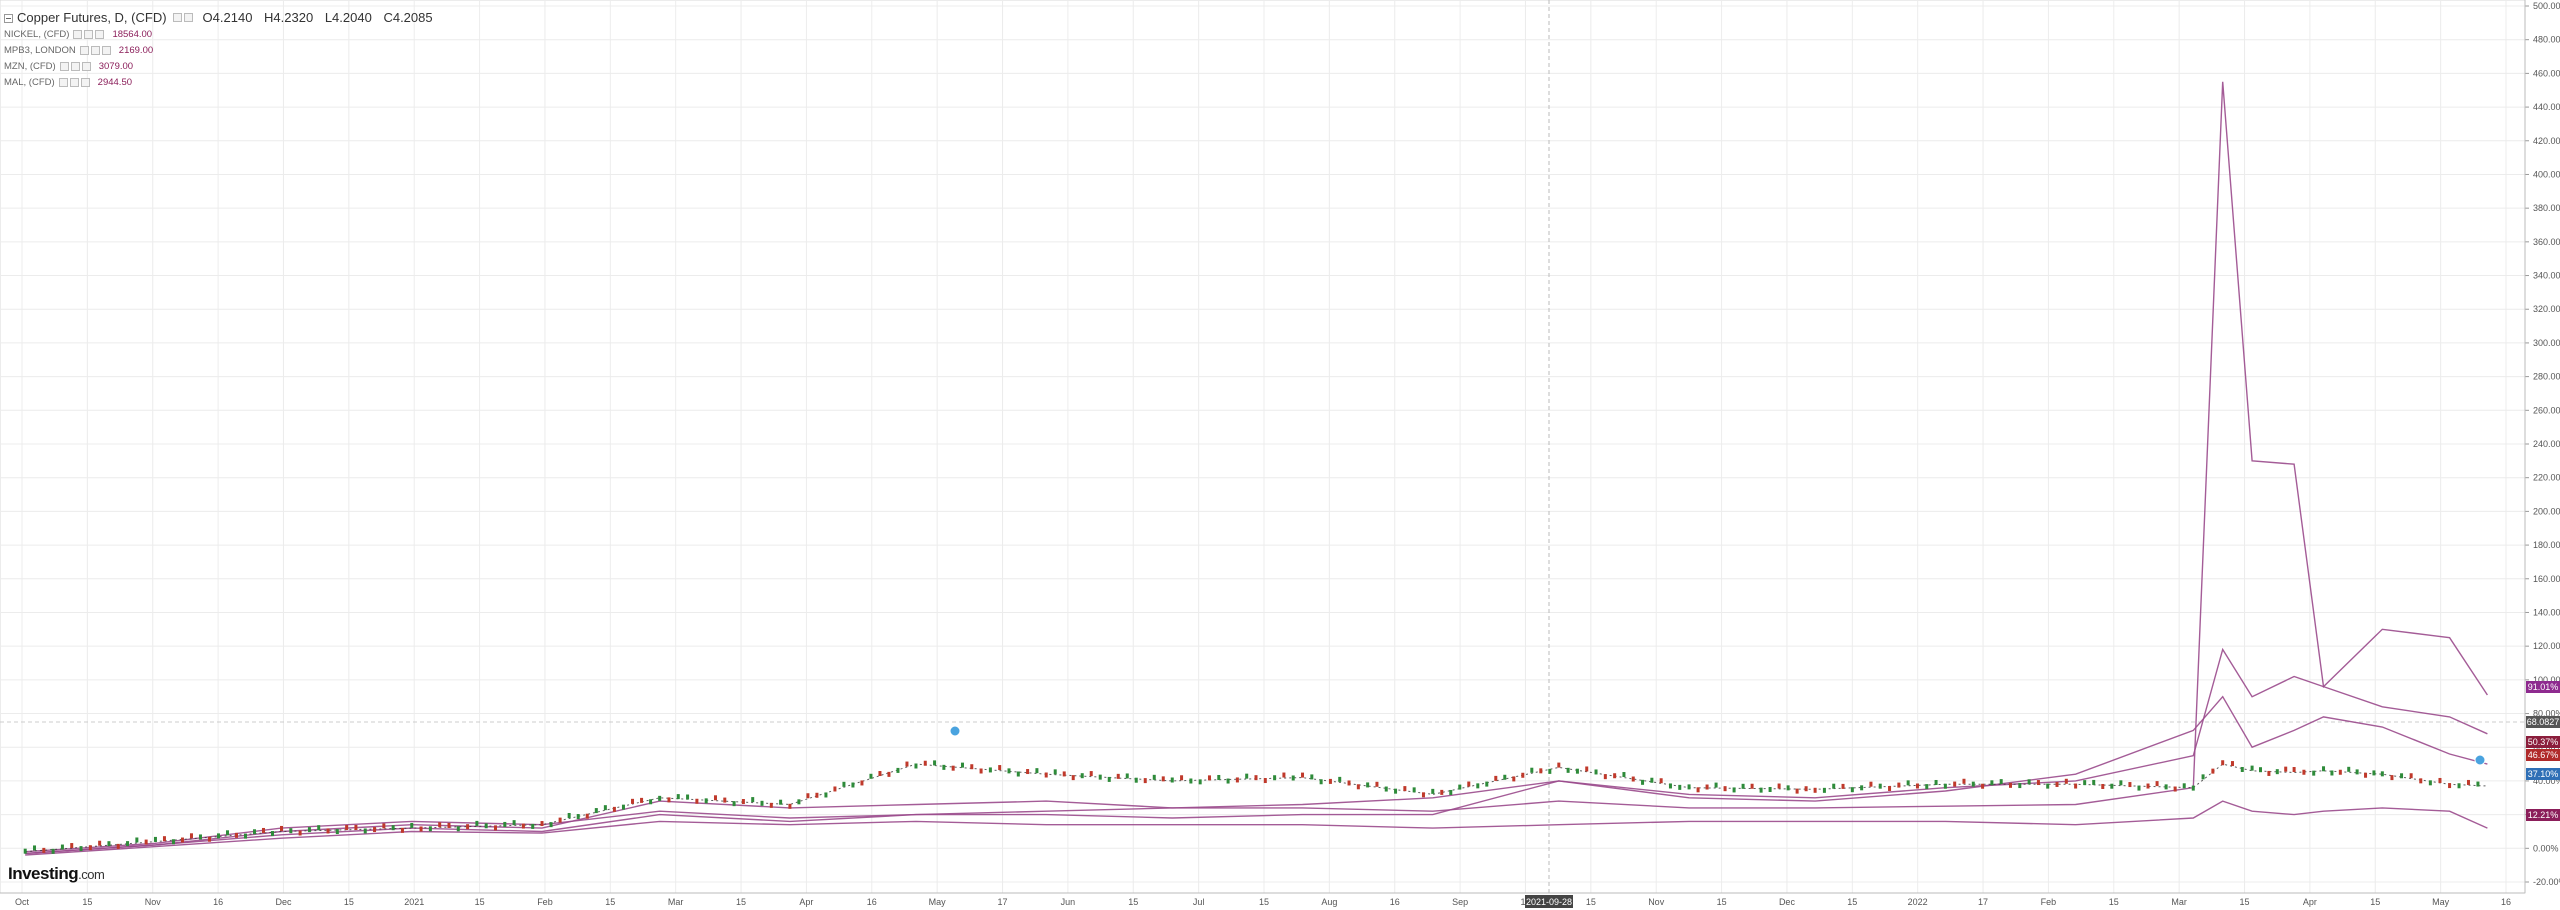 This screenshot has width=2560, height=910. I want to click on x-tick-label: 16, so click(218, 902).